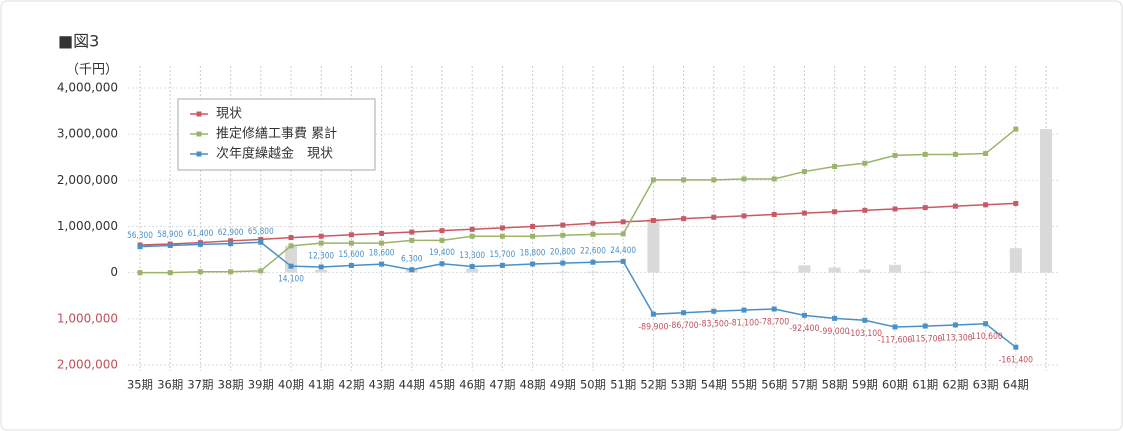 Image resolution: width=1123 pixels, height=431 pixels. Describe the element at coordinates (653, 328) in the screenshot. I see `data-label: -89,900` at that location.